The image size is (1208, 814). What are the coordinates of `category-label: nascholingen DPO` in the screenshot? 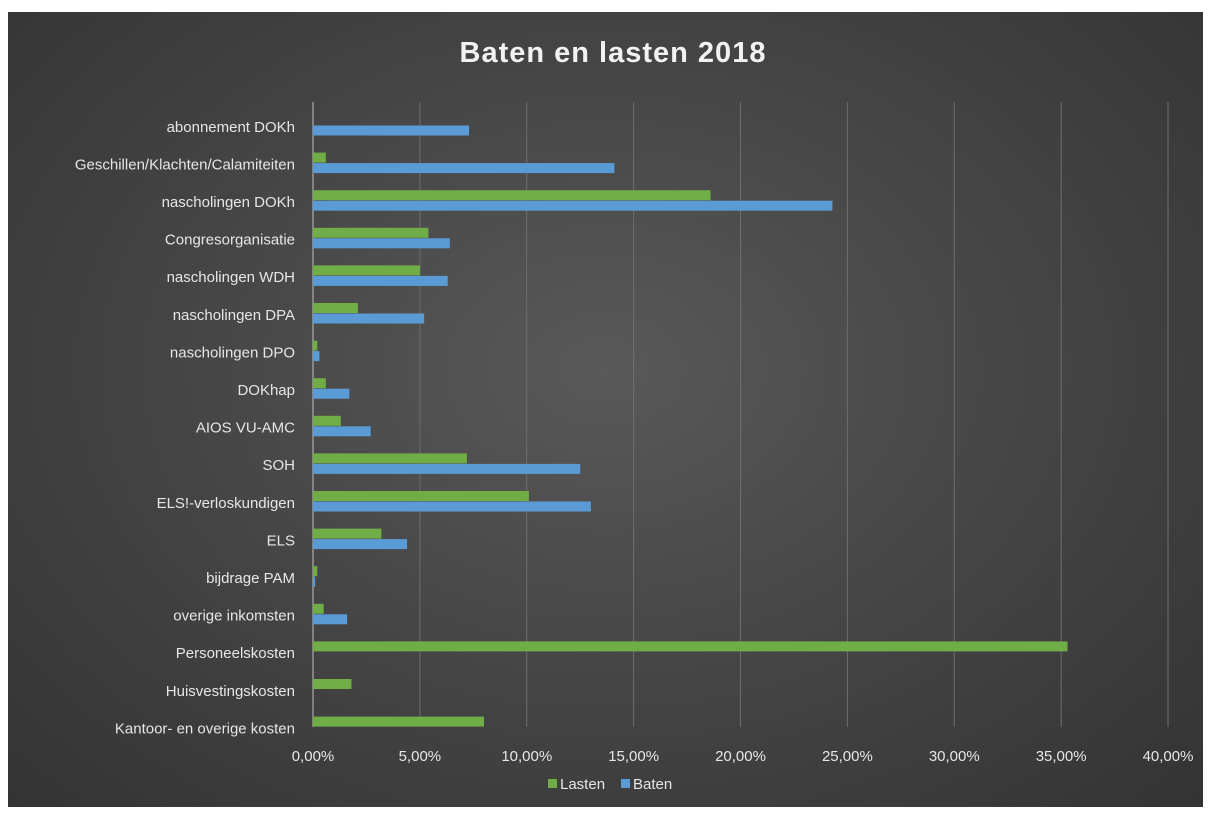 It's located at (232, 352).